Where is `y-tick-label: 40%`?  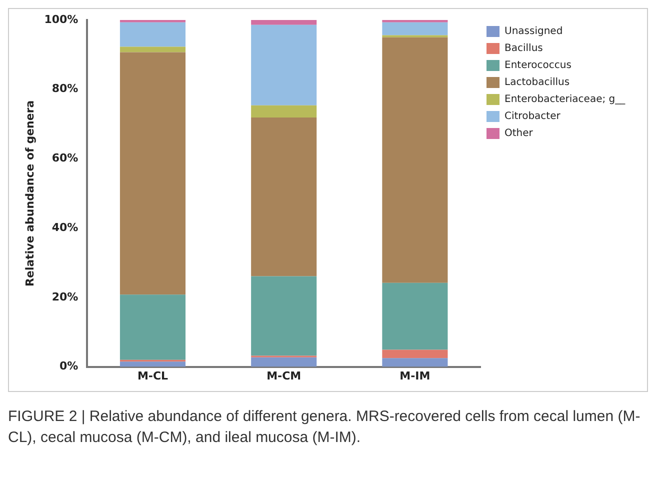 y-tick-label: 40% is located at coordinates (65, 227).